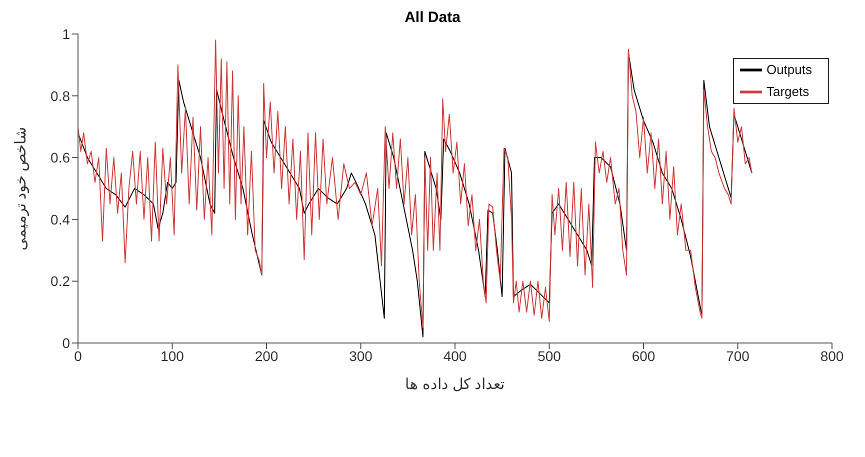  I want to click on x-tick-label: 600, so click(644, 356).